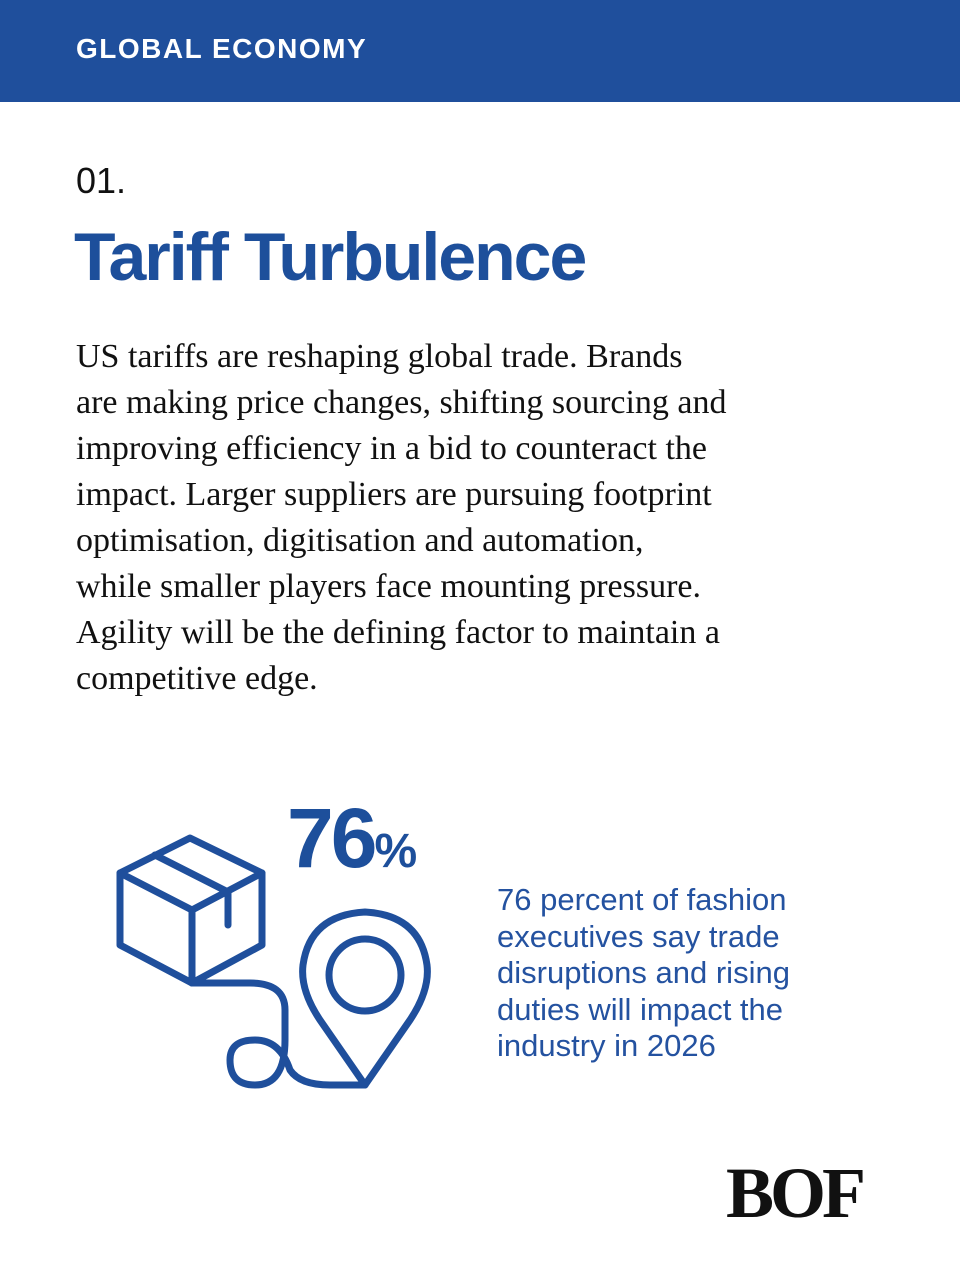  Describe the element at coordinates (638, 936) in the screenshot. I see `description-line: executives say trade` at that location.